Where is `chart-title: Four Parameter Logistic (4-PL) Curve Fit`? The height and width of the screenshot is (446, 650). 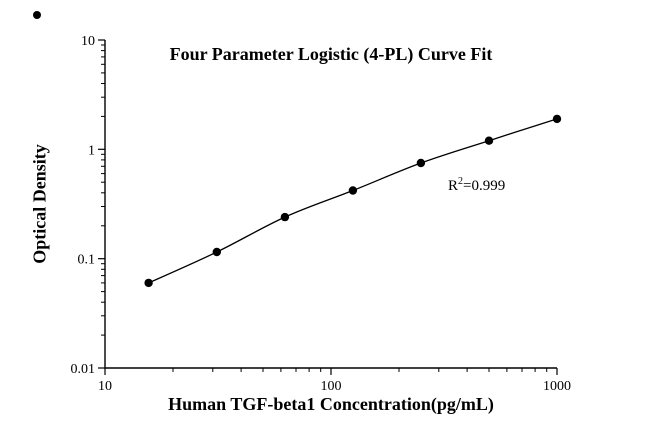 chart-title: Four Parameter Logistic (4-PL) Curve Fit is located at coordinates (331, 54).